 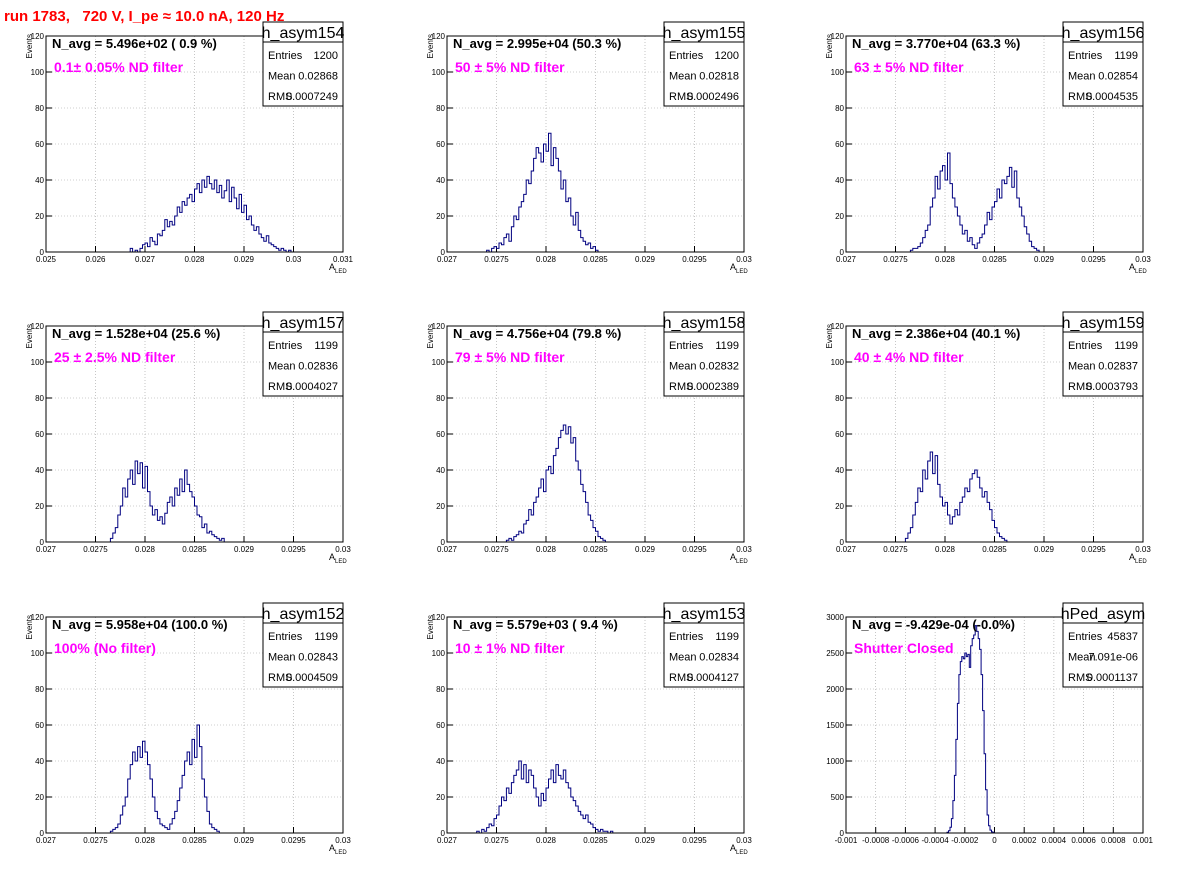 What do you see at coordinates (835, 689) in the screenshot?
I see `y-tick-label: 2000` at bounding box center [835, 689].